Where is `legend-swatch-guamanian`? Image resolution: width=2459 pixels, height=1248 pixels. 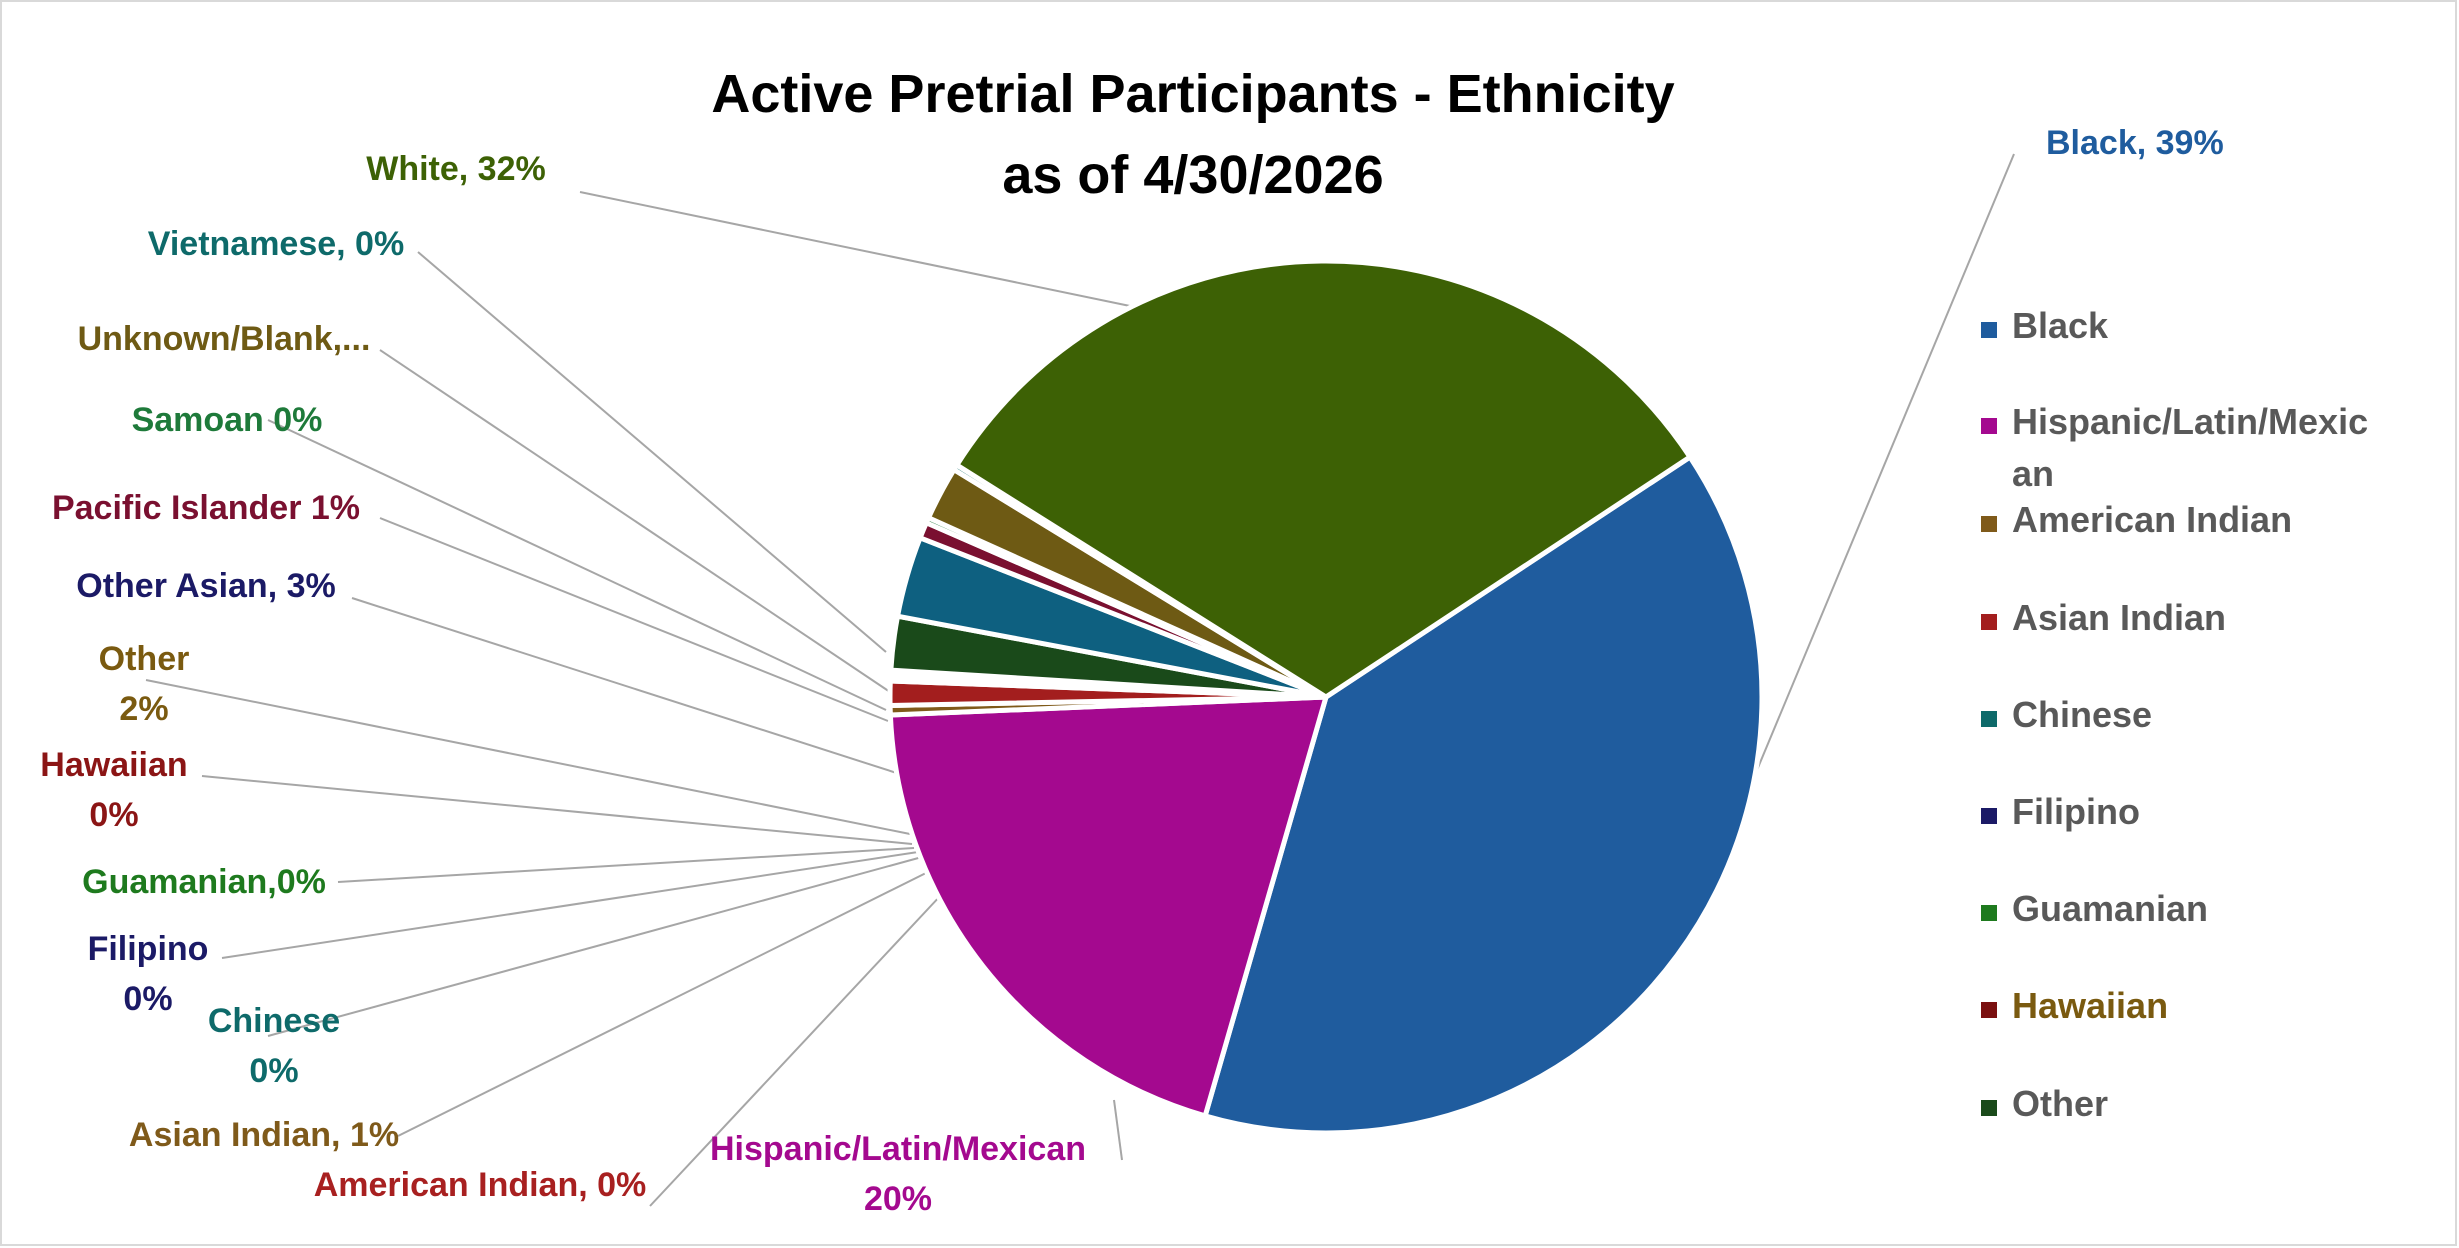 legend-swatch-guamanian is located at coordinates (1989, 913).